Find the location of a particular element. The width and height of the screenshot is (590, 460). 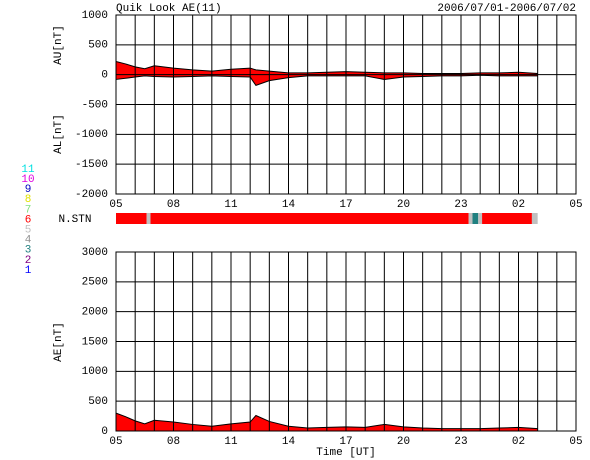

y-axis-label: AU[nT] is located at coordinates (59, 45).